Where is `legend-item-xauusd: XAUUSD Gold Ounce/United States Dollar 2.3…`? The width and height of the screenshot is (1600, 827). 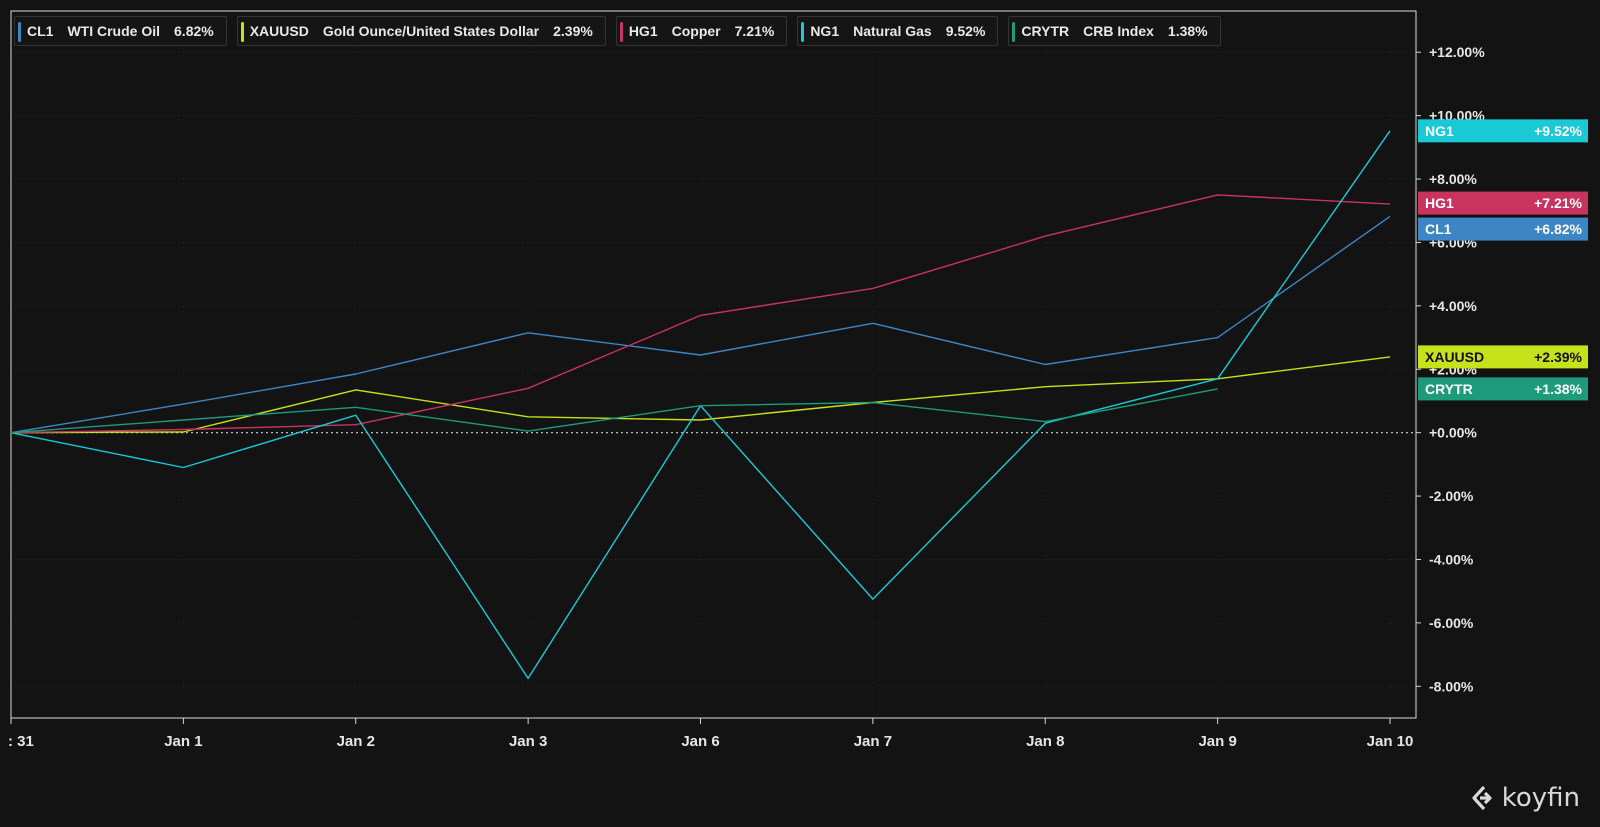 legend-item-xauusd: XAUUSD Gold Ounce/United States Dollar 2.3… is located at coordinates (421, 31).